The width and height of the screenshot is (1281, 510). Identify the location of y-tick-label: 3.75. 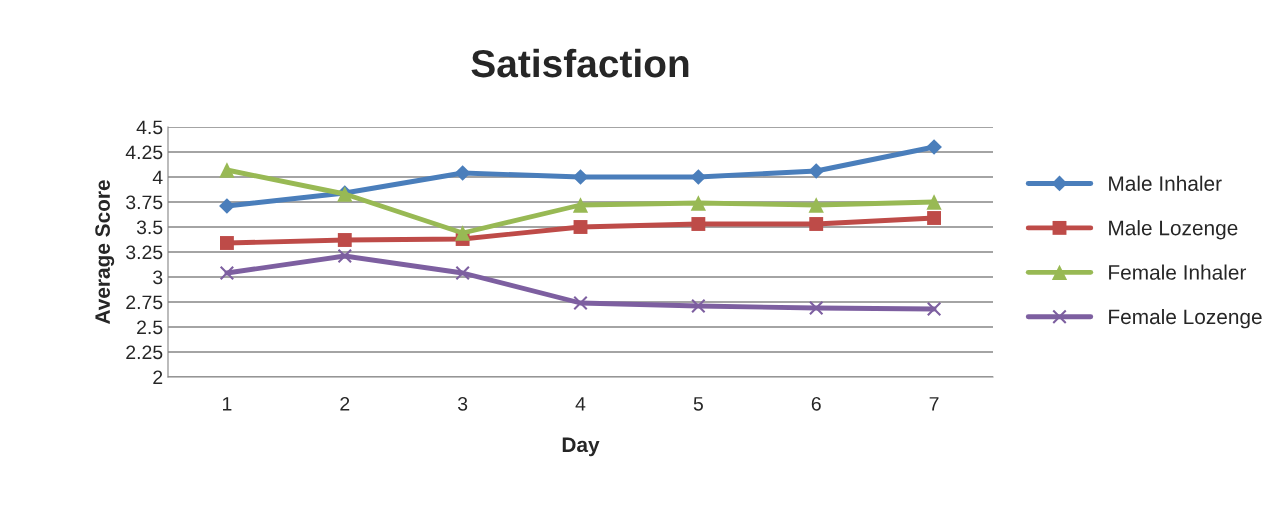
(144, 202).